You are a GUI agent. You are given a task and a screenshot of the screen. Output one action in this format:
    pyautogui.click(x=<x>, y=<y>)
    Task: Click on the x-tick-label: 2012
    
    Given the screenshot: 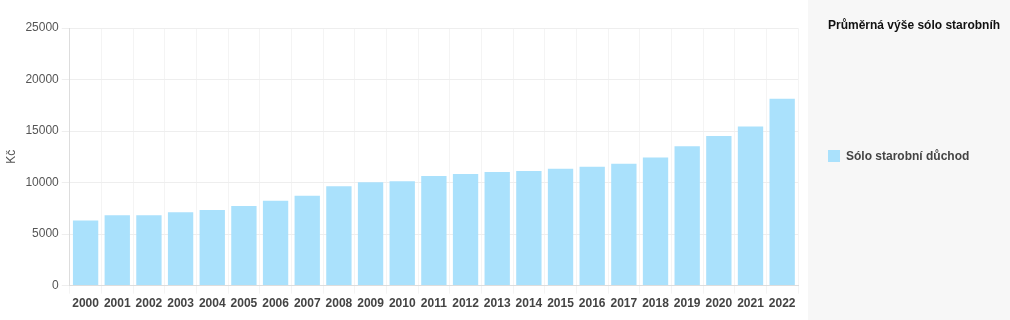 What is the action you would take?
    pyautogui.click(x=466, y=303)
    